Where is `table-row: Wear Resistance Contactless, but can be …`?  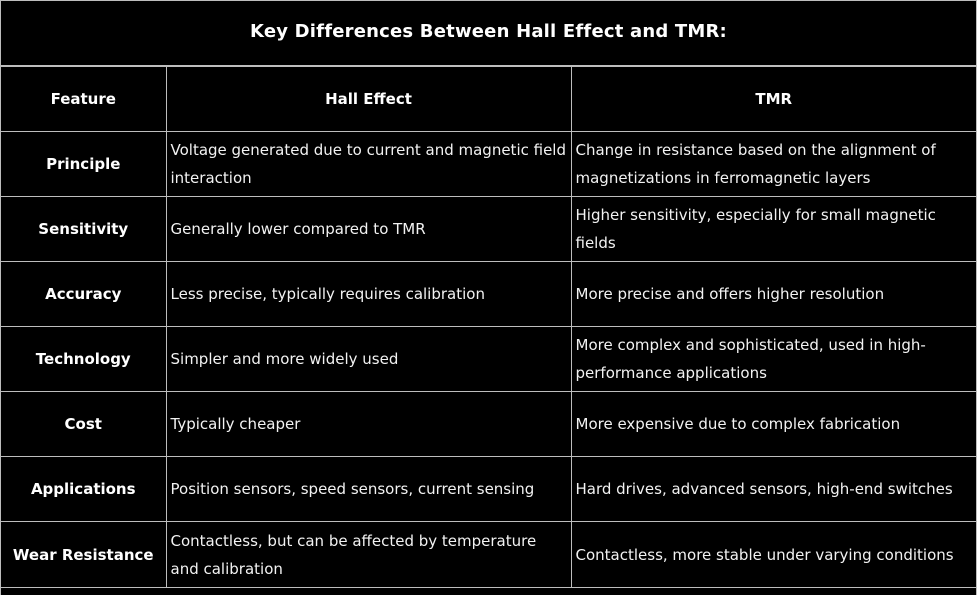
table-row: Wear Resistance Contactless, but can be … is located at coordinates (488, 554).